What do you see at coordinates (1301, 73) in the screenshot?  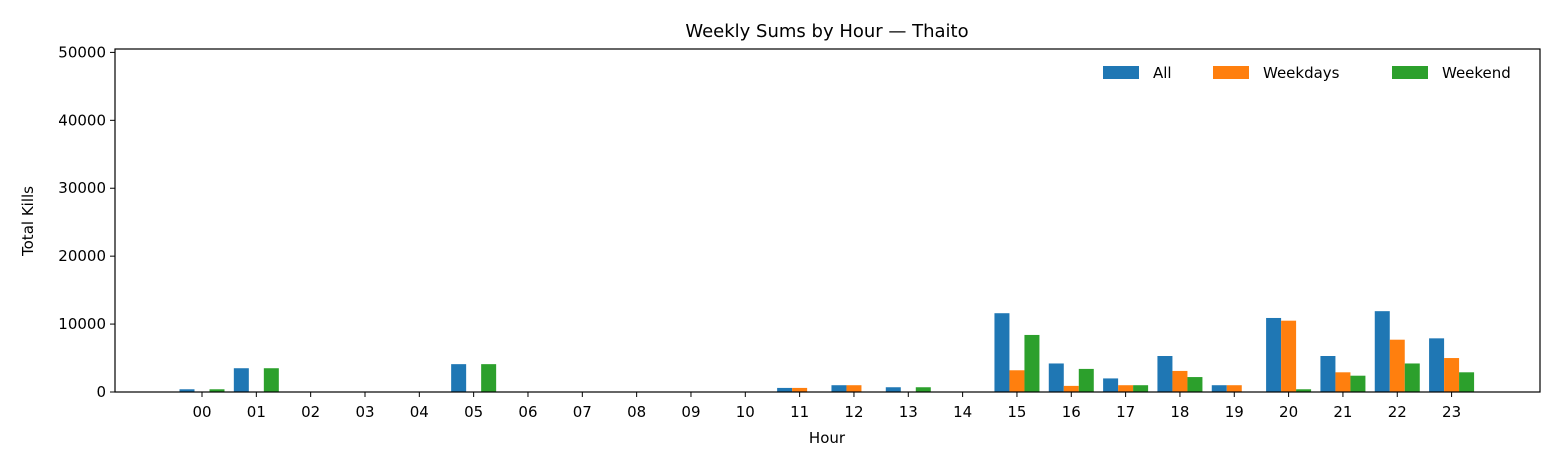 I see `legend-label-weekdays: Weekdays` at bounding box center [1301, 73].